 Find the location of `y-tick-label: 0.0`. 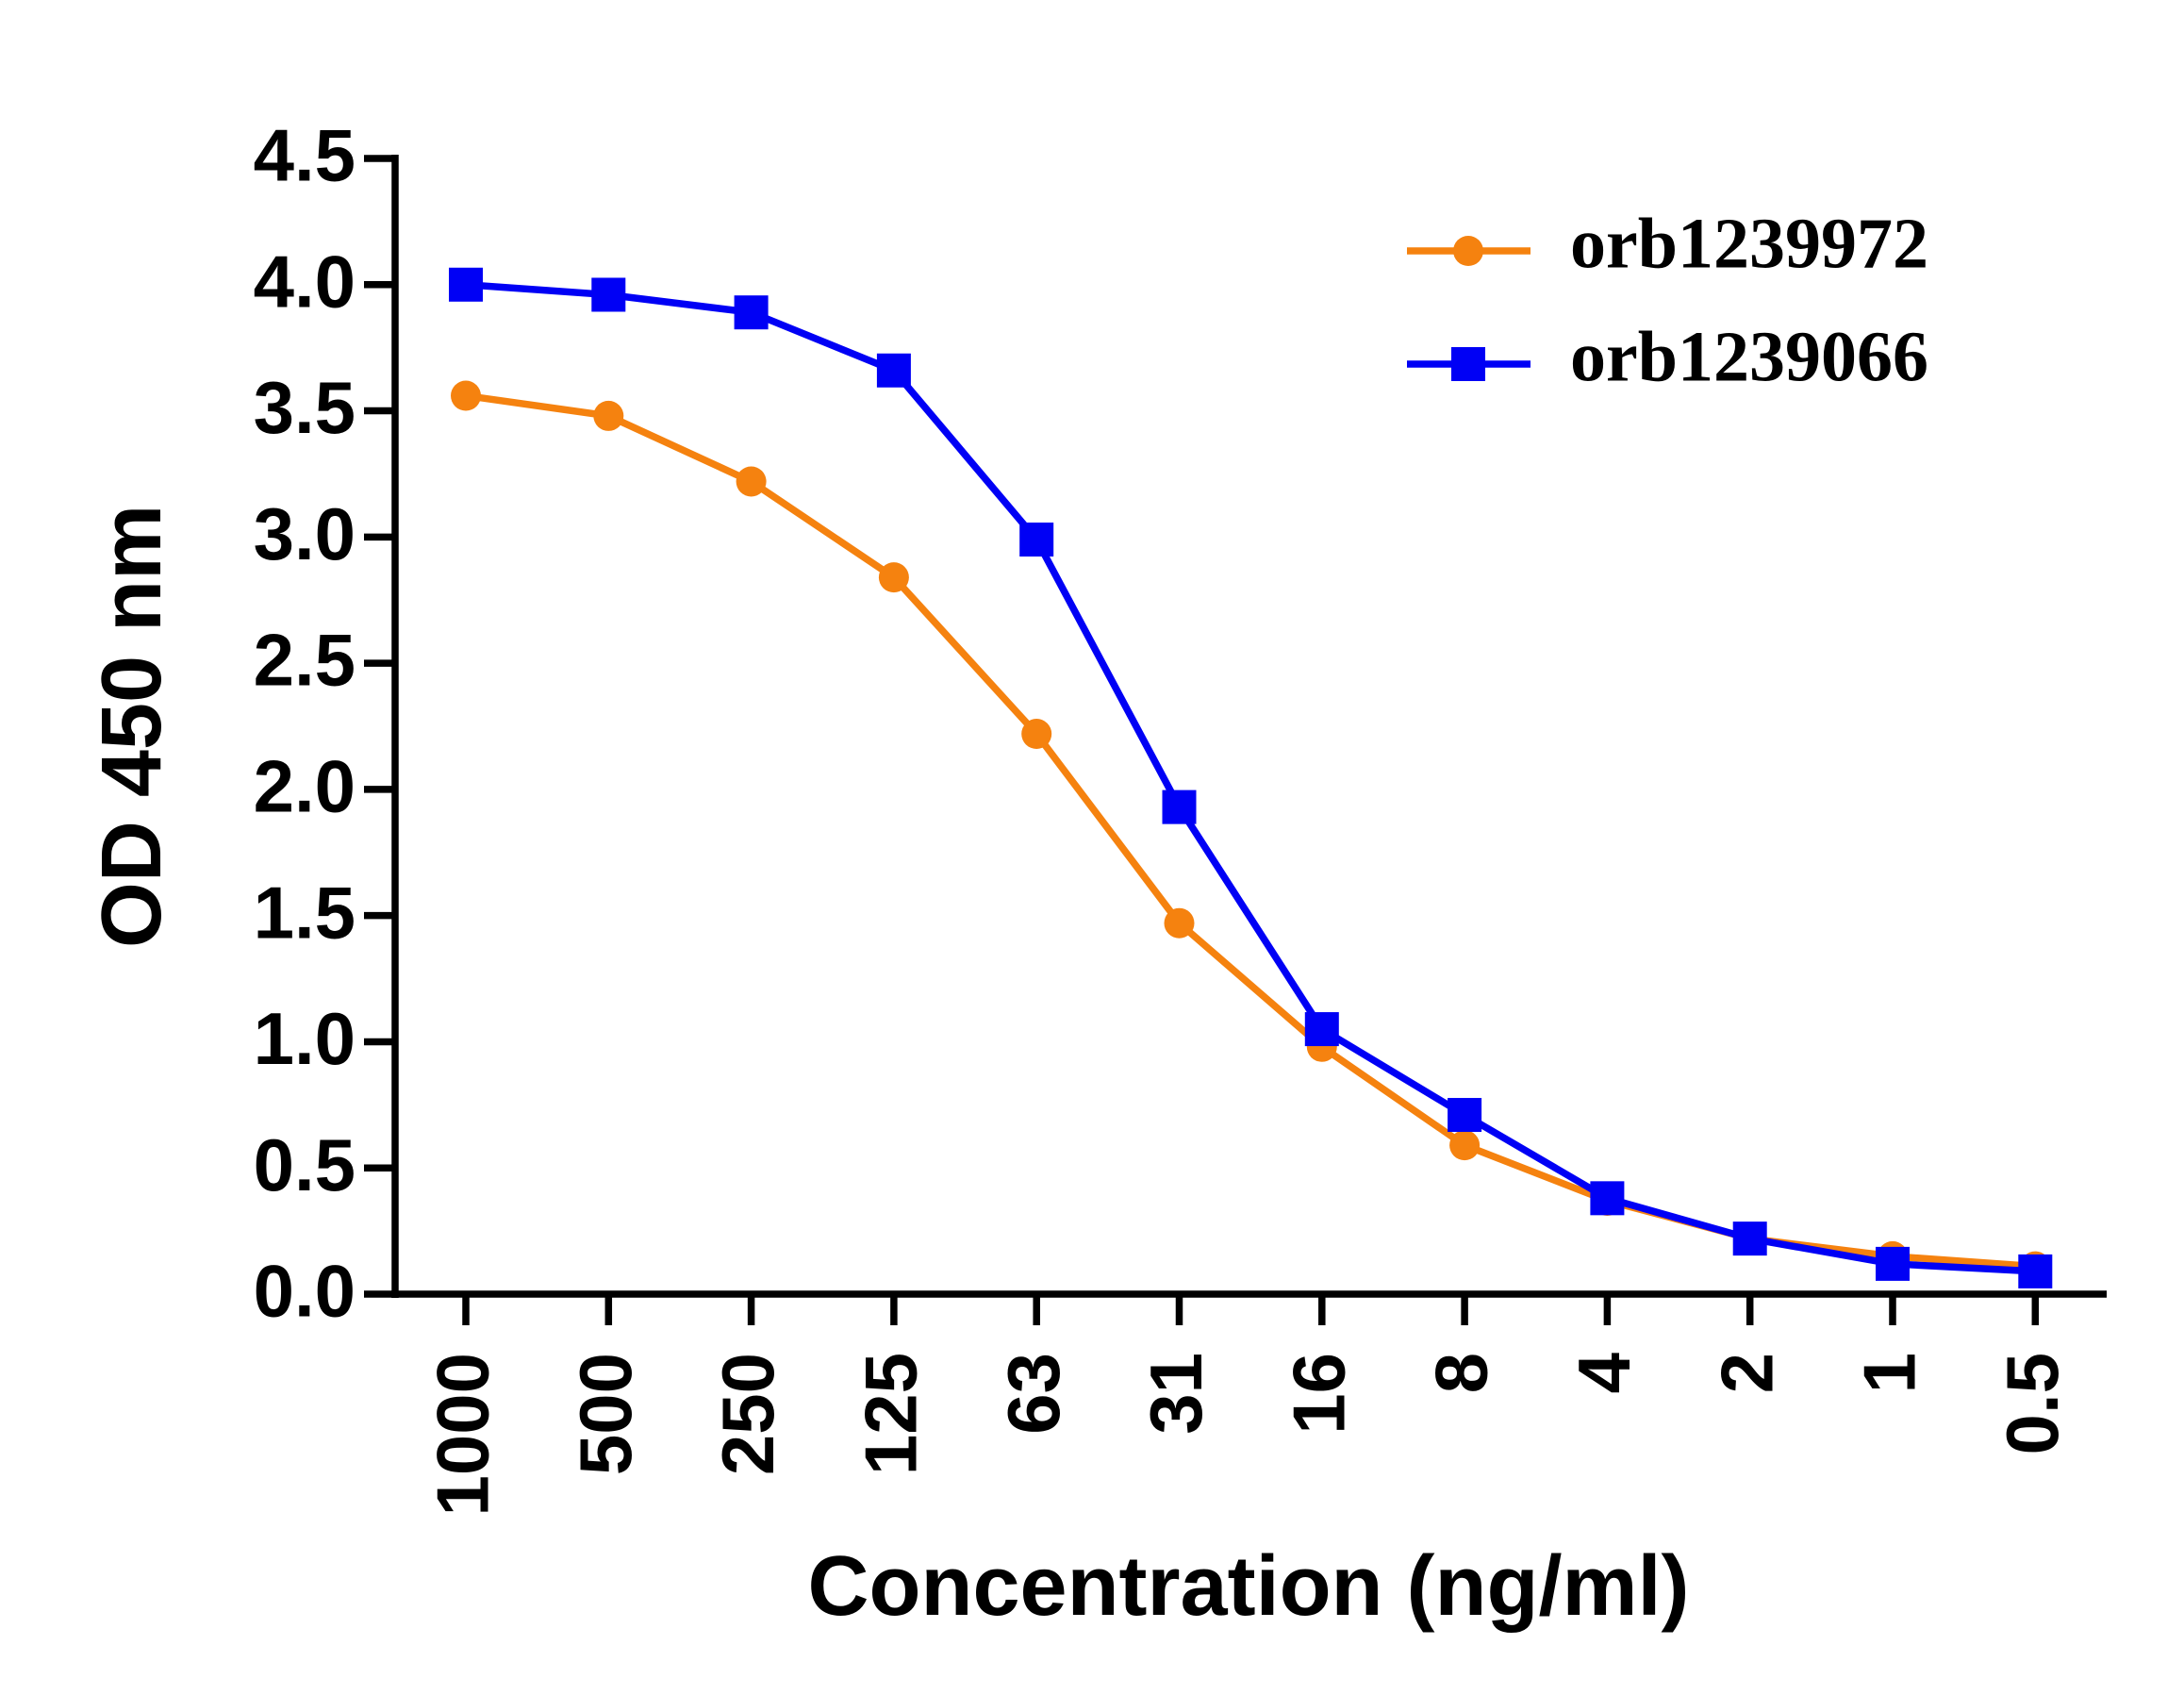

y-tick-label: 0.0 is located at coordinates (305, 1291).